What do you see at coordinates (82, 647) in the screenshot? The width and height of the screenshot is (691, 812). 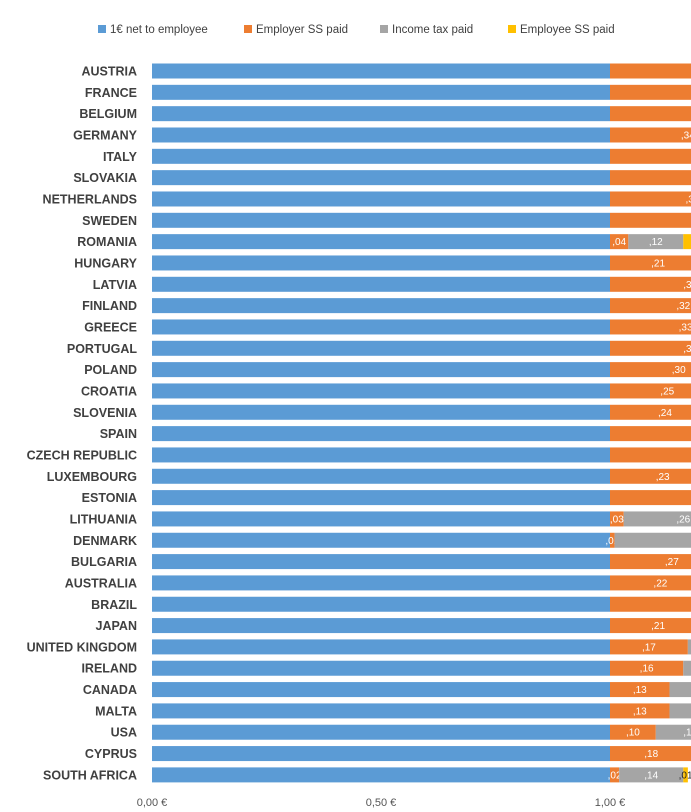 I see `category-label: UNITED KINGDOM` at bounding box center [82, 647].